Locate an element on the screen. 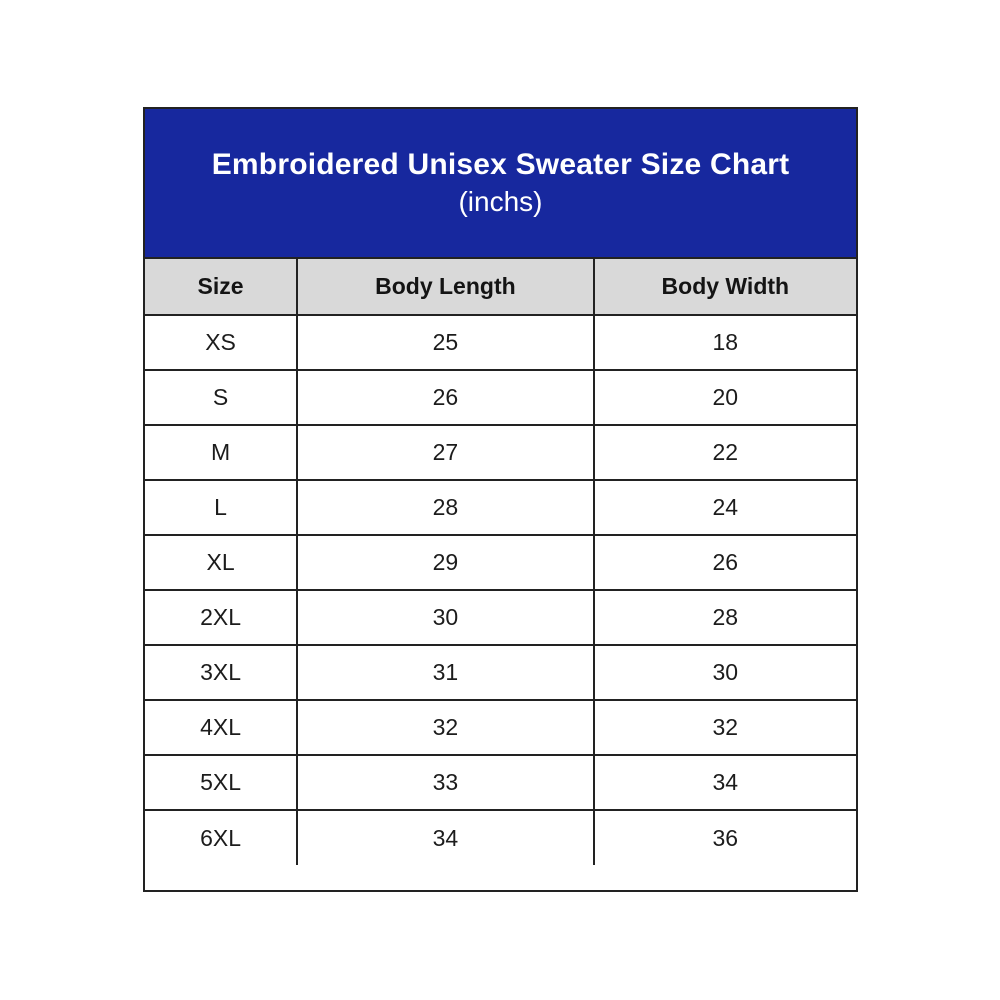 This screenshot has height=1000, width=1000. table-row: L 28 24 is located at coordinates (500, 507).